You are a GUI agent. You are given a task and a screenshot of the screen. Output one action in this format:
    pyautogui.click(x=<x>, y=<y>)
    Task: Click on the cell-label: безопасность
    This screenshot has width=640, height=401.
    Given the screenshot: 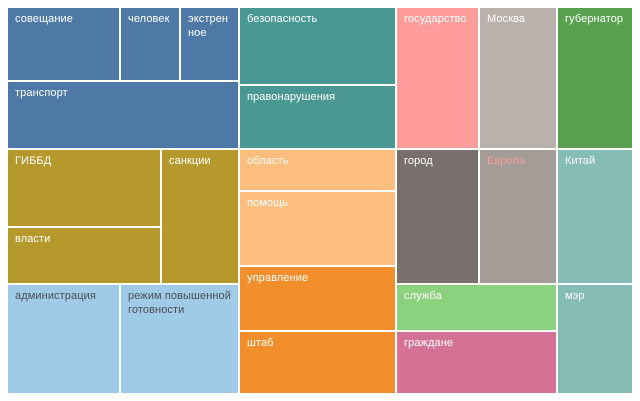 What is the action you would take?
    pyautogui.click(x=282, y=19)
    